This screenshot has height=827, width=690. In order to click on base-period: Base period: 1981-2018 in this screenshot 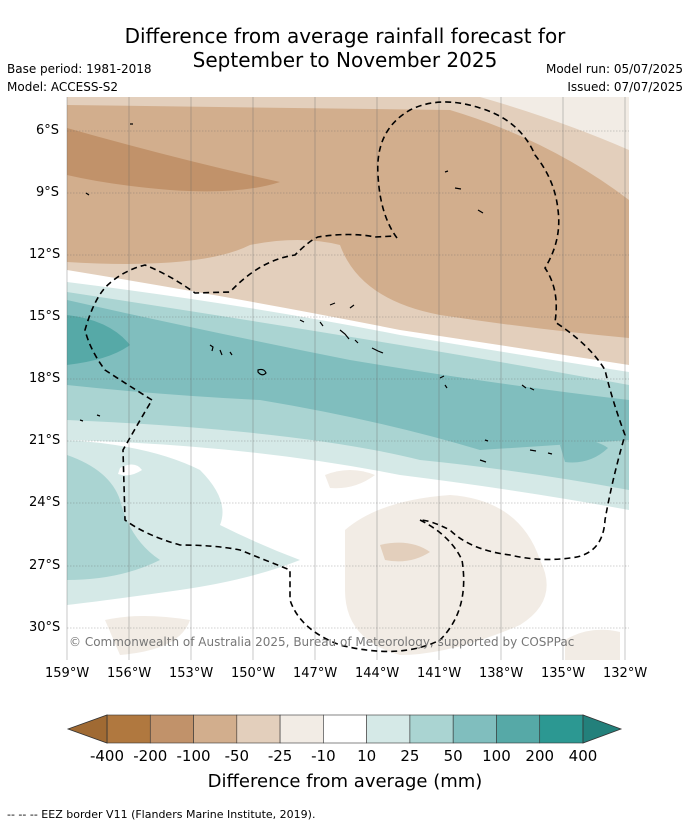, I will do `click(79, 69)`.